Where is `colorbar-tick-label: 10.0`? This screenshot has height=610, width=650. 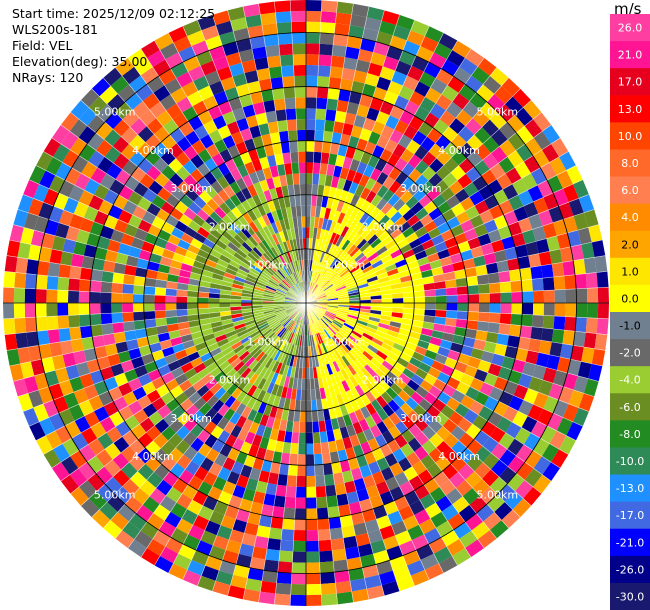
colorbar-tick-label: 10.0 is located at coordinates (630, 136).